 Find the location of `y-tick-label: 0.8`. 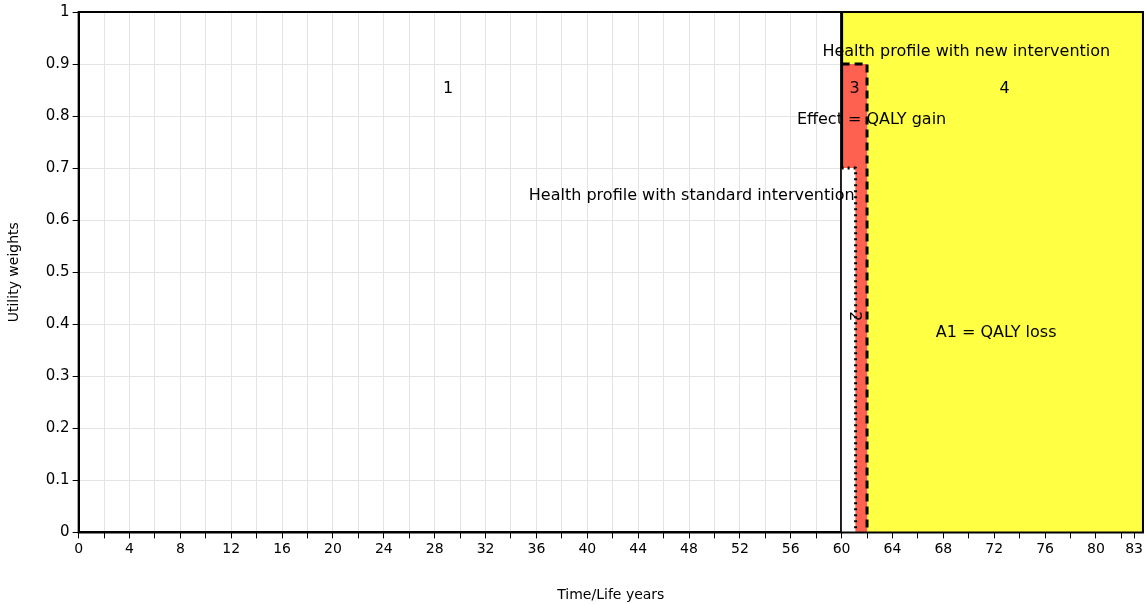

y-tick-label: 0.8 is located at coordinates (57, 114).